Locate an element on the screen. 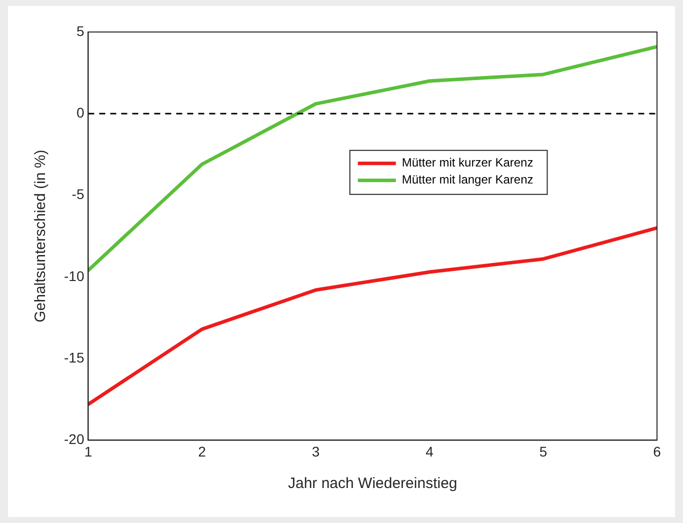 The image size is (683, 523). legend-label: Mütter mit langer Karenz is located at coordinates (468, 179).